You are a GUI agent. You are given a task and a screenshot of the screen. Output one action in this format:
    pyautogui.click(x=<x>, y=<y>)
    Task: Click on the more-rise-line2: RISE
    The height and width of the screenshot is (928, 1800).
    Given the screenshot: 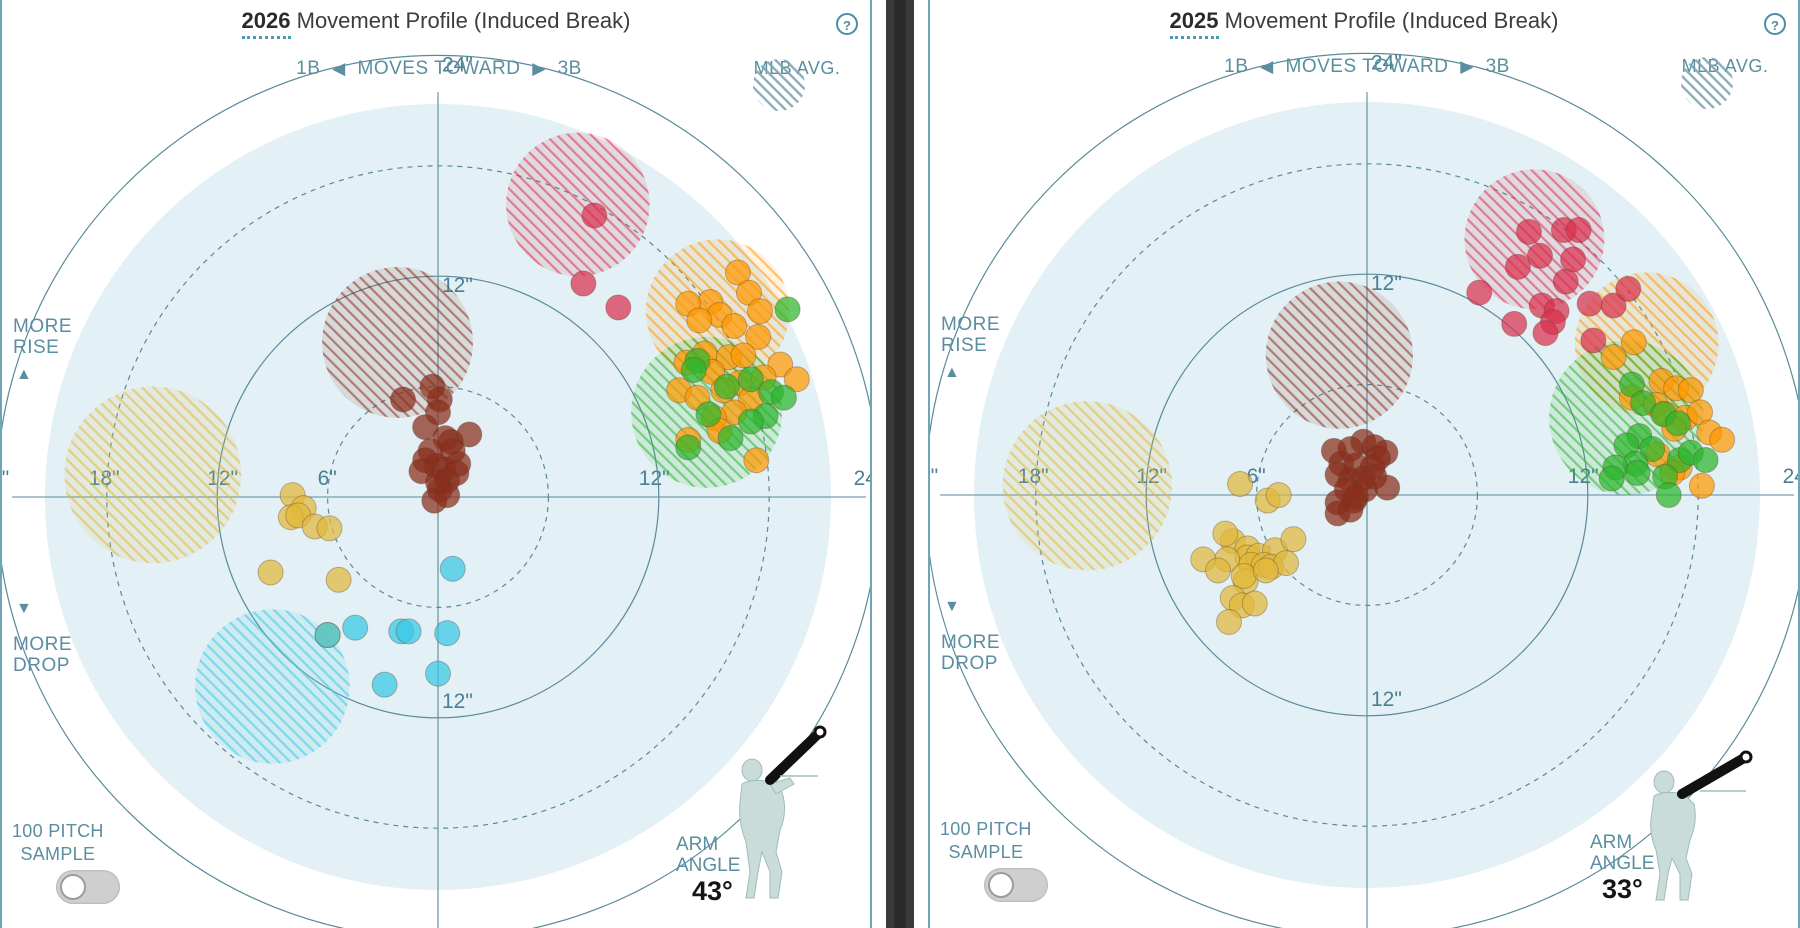 What is the action you would take?
    pyautogui.click(x=36, y=347)
    